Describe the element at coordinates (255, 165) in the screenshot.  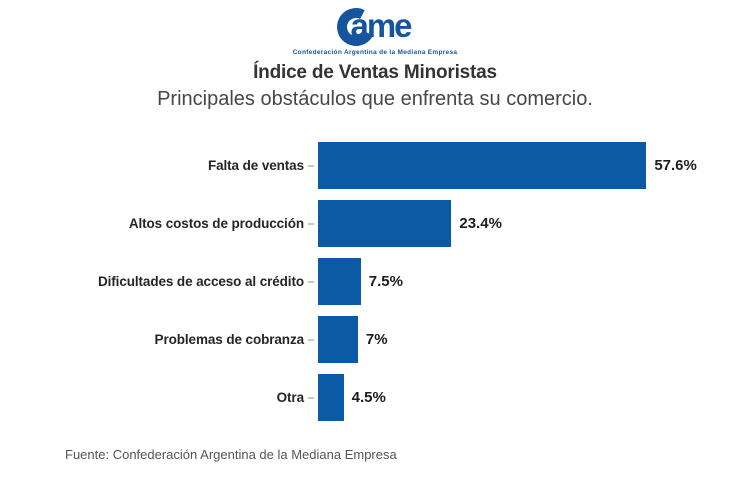
I see `category-label: Falta de ventas` at that location.